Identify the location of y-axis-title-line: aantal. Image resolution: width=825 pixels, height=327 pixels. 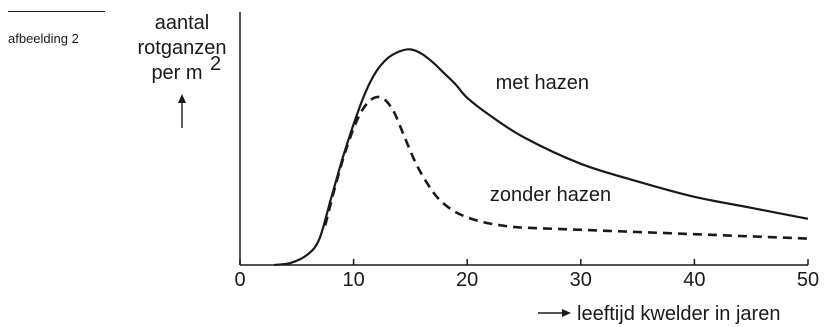
(182, 23).